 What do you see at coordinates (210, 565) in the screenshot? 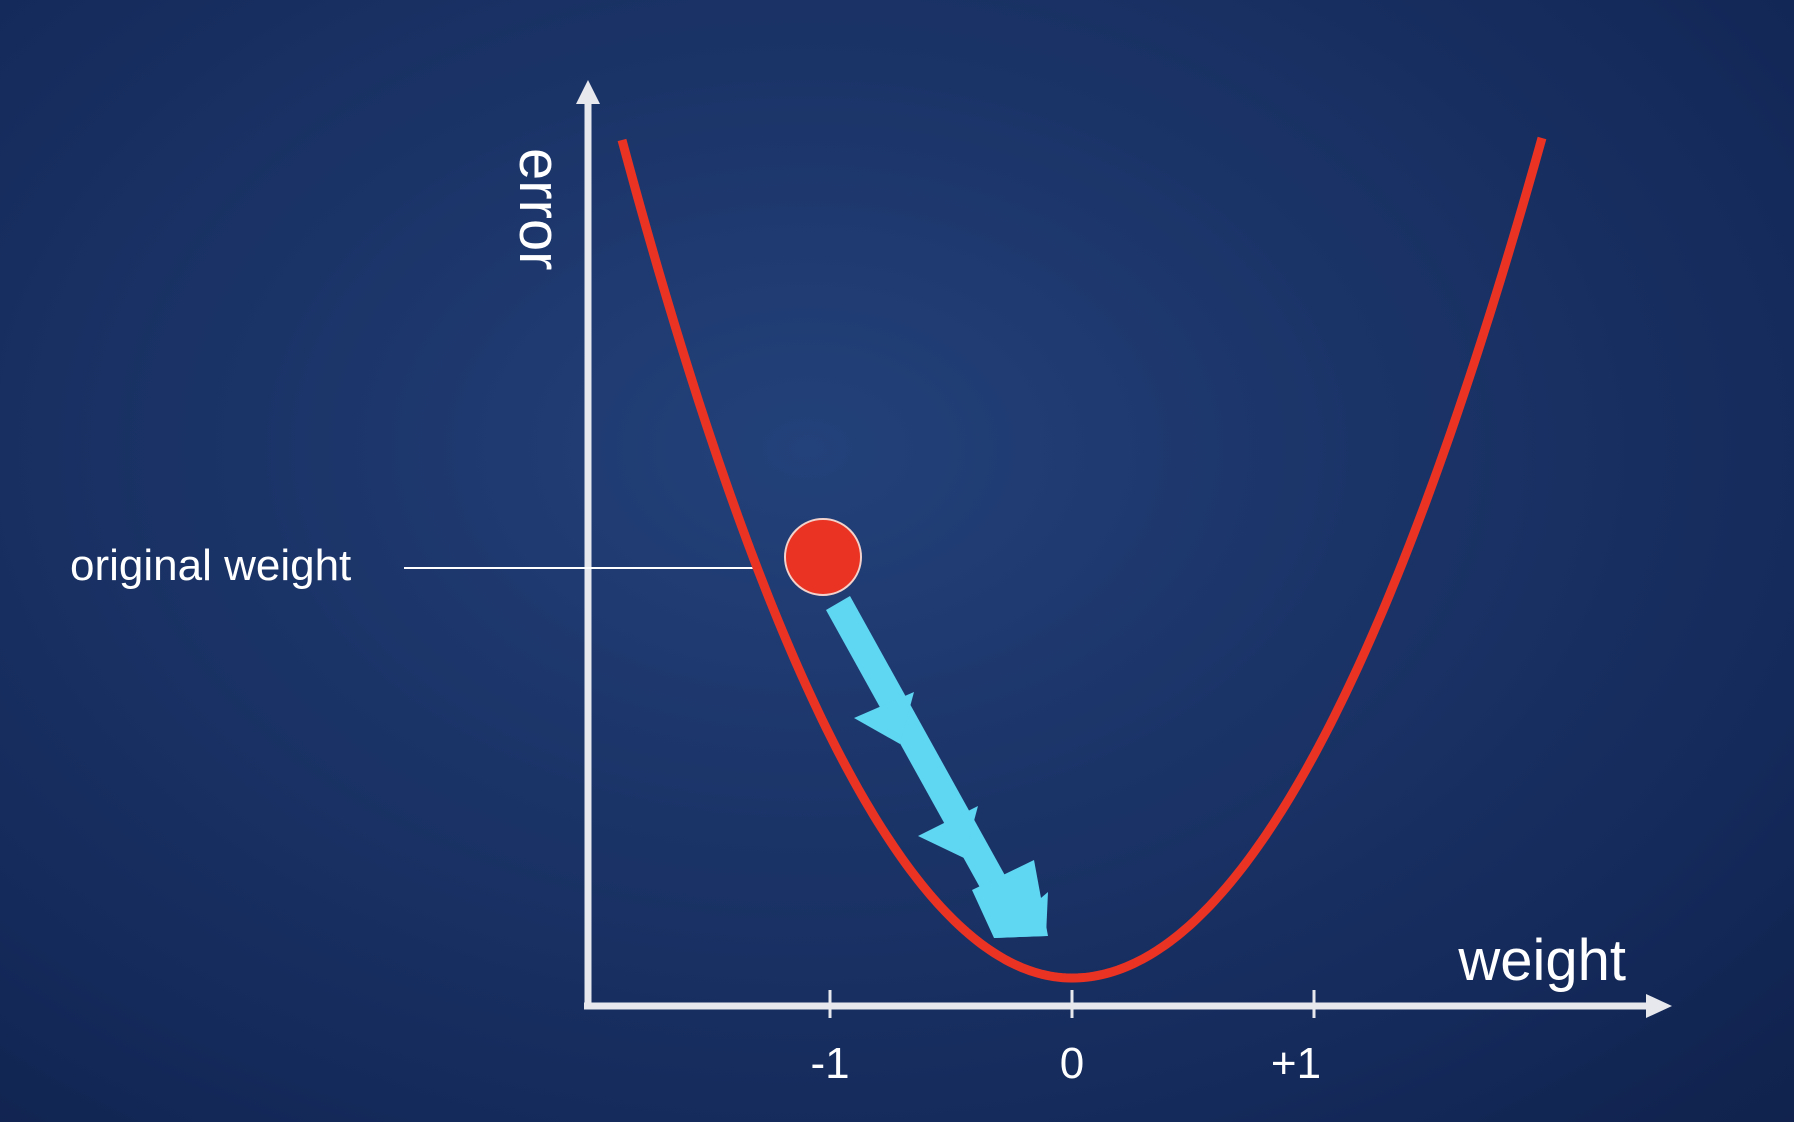
I see `original-weight-label: original weight` at bounding box center [210, 565].